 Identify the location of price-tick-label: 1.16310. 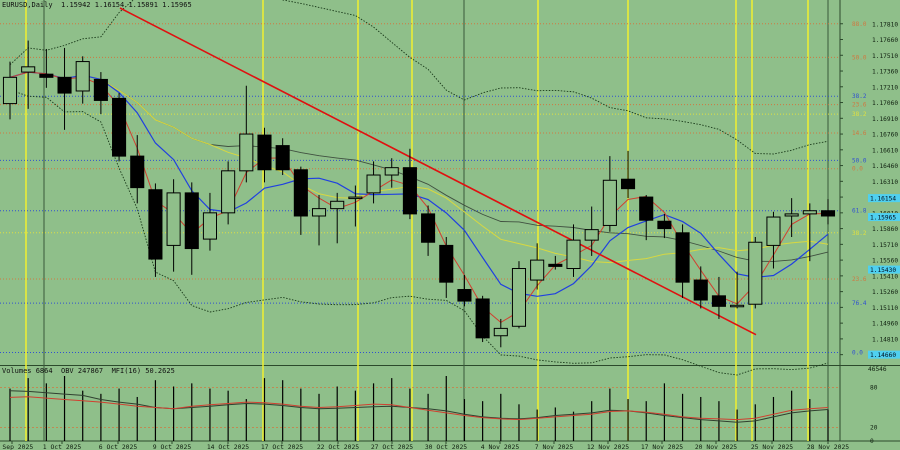
(885, 182).